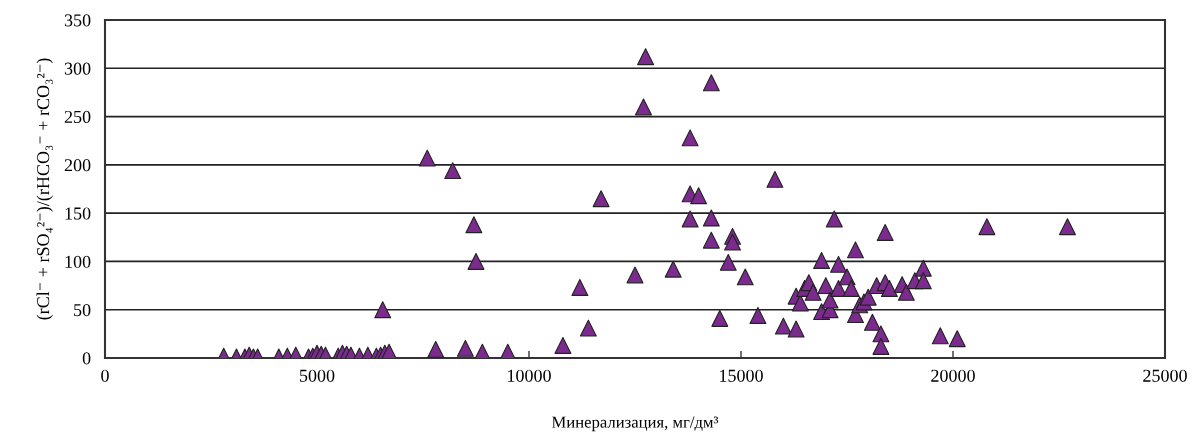 The image size is (1194, 438). What do you see at coordinates (77, 68) in the screenshot?
I see `y-tick-label: 300` at bounding box center [77, 68].